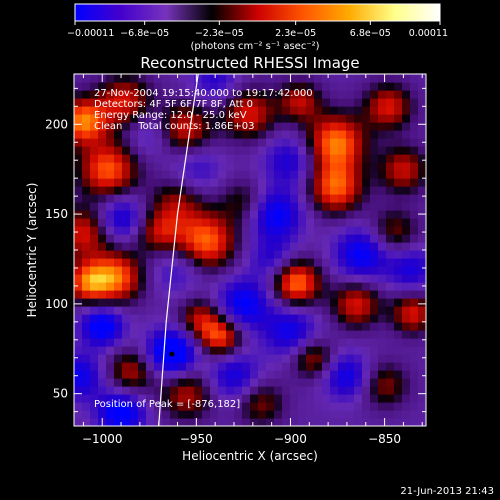  What do you see at coordinates (172, 354) in the screenshot?
I see `peak-marker` at bounding box center [172, 354].